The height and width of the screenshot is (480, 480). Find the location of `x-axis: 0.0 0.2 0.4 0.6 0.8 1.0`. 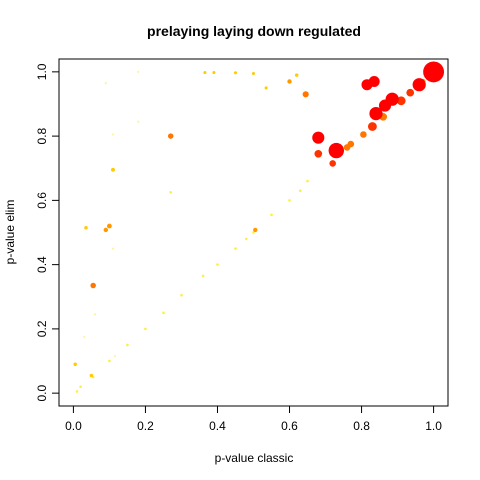

x-axis: 0.0 0.2 0.4 0.6 0.8 1.0 is located at coordinates (253, 419).